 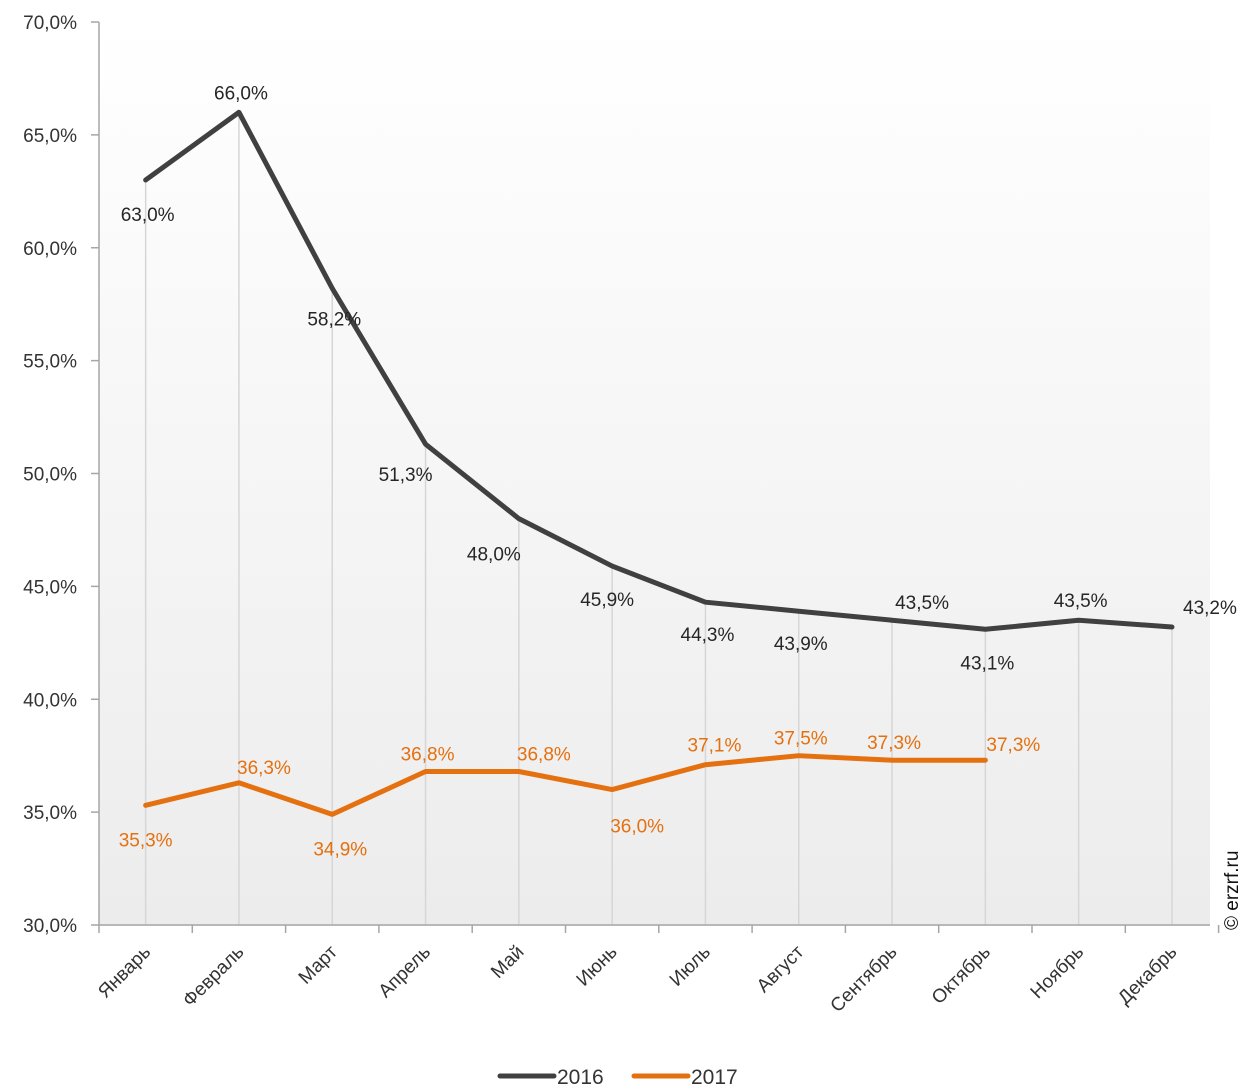 What do you see at coordinates (1210, 608) in the screenshot?
I see `data-label-2016: 43,2%` at bounding box center [1210, 608].